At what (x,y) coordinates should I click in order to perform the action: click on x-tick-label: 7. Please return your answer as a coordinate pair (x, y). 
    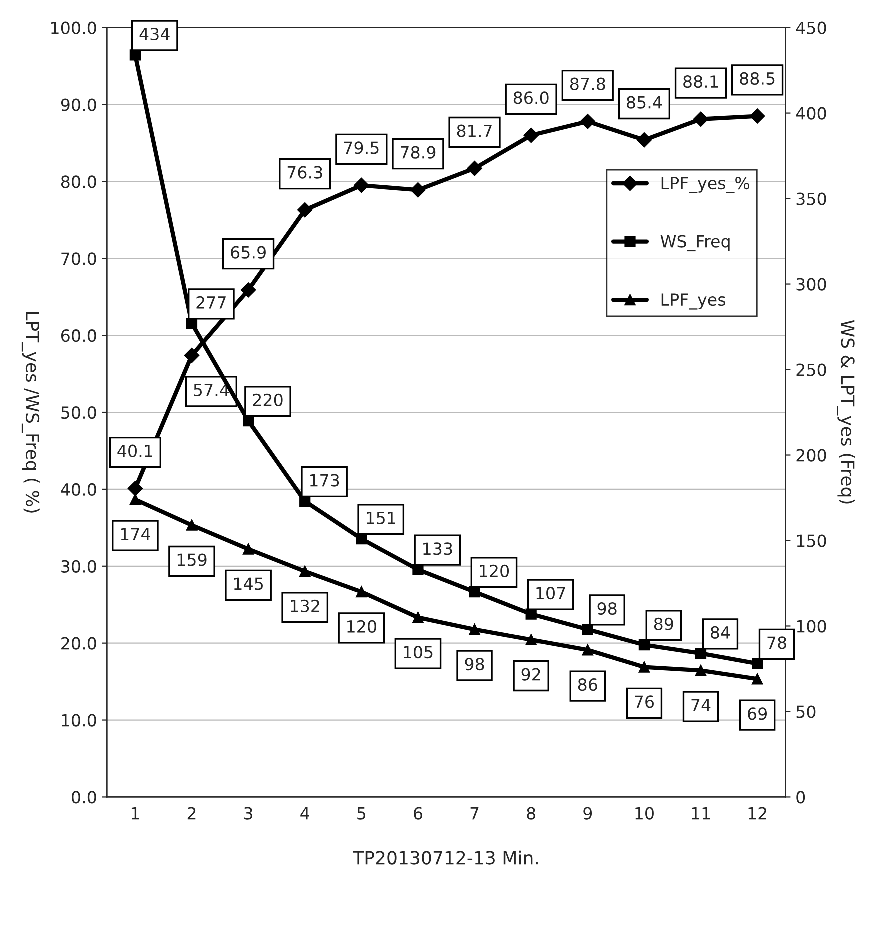
    Looking at the image, I should click on (474, 813).